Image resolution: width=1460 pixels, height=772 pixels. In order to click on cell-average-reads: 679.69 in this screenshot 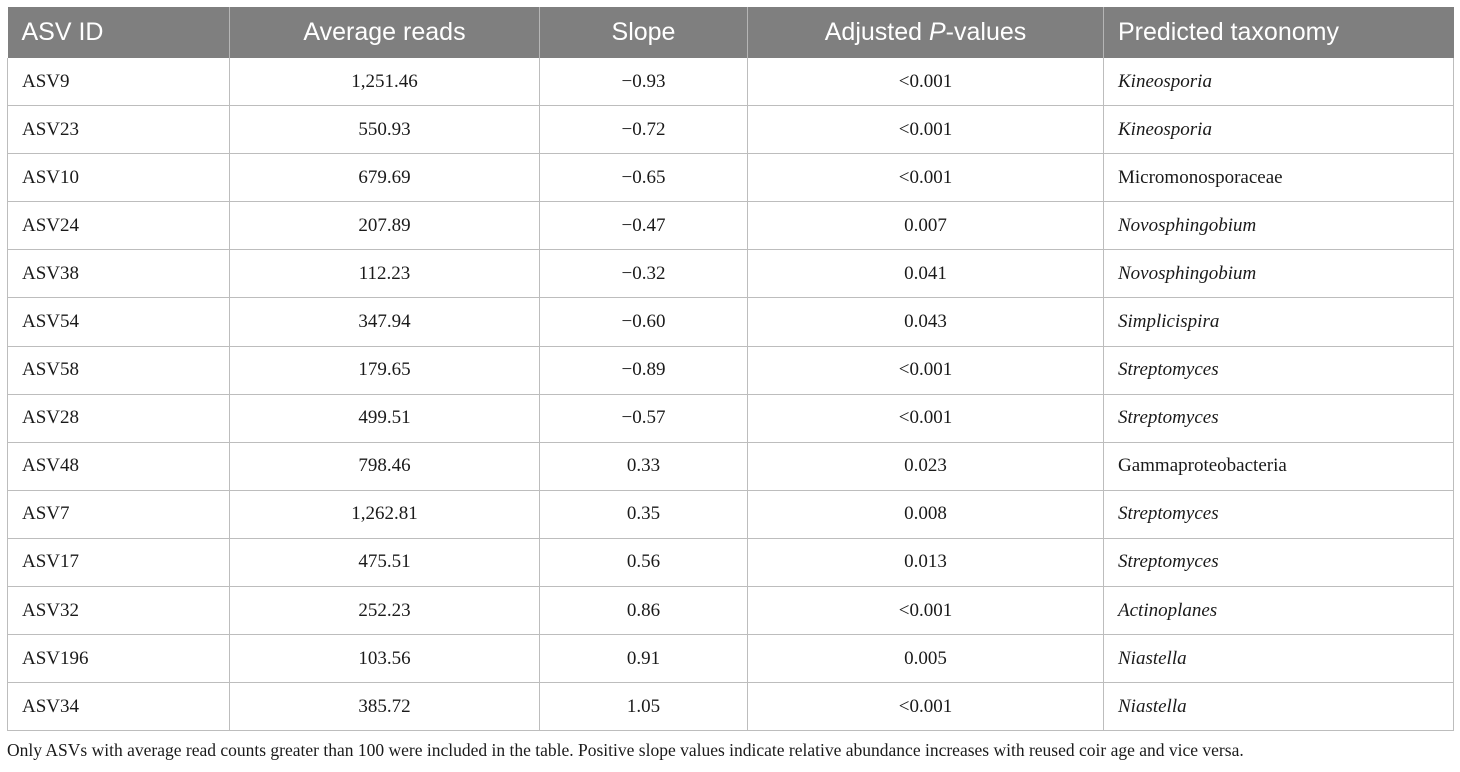, I will do `click(384, 178)`.